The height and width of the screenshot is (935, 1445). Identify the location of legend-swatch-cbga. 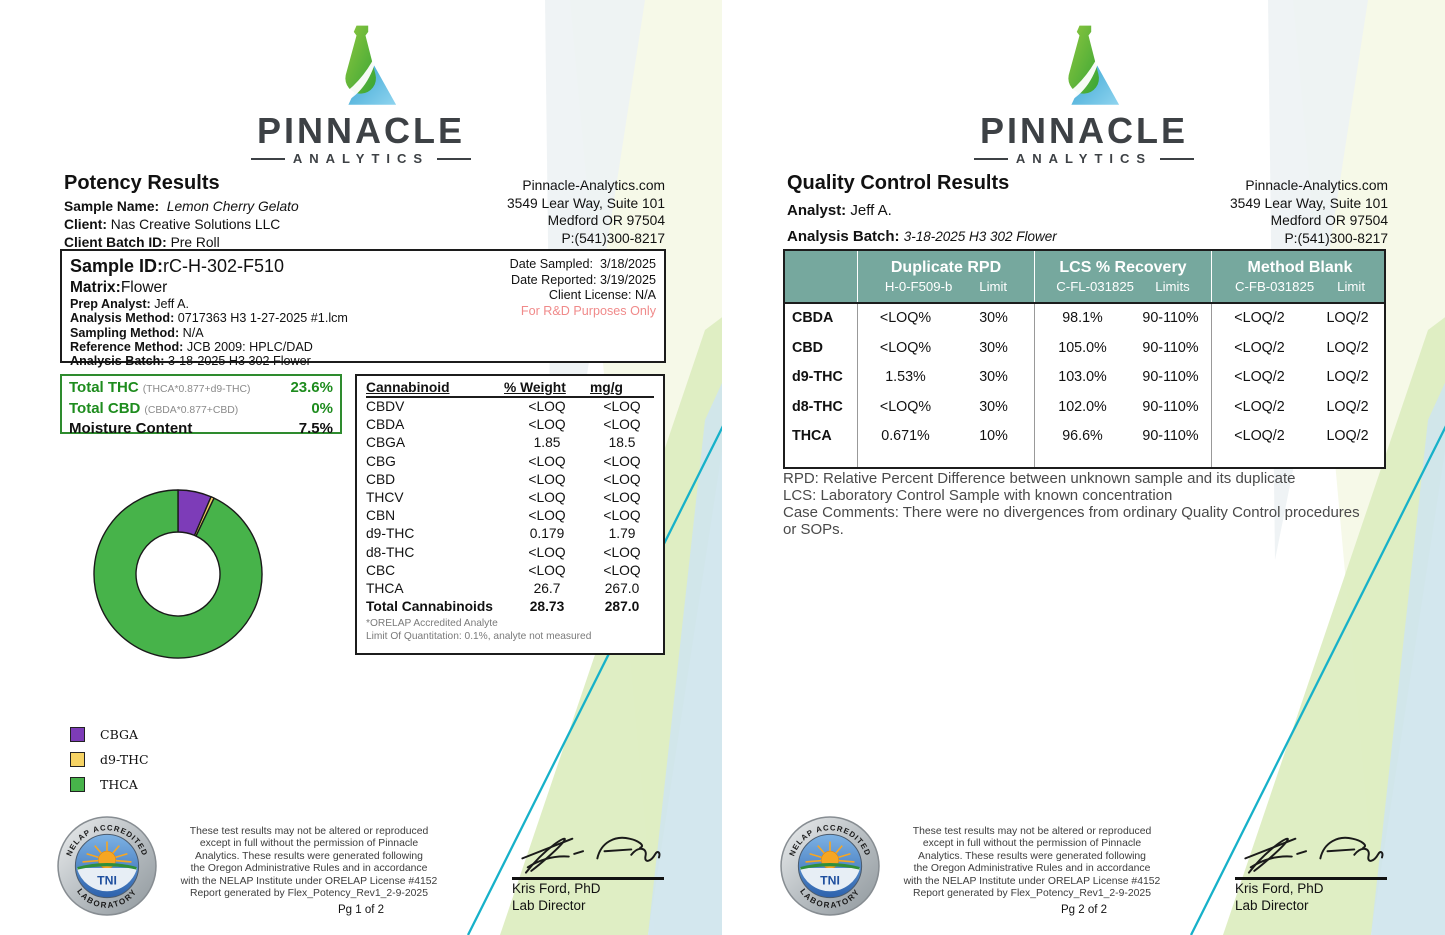
(77, 734).